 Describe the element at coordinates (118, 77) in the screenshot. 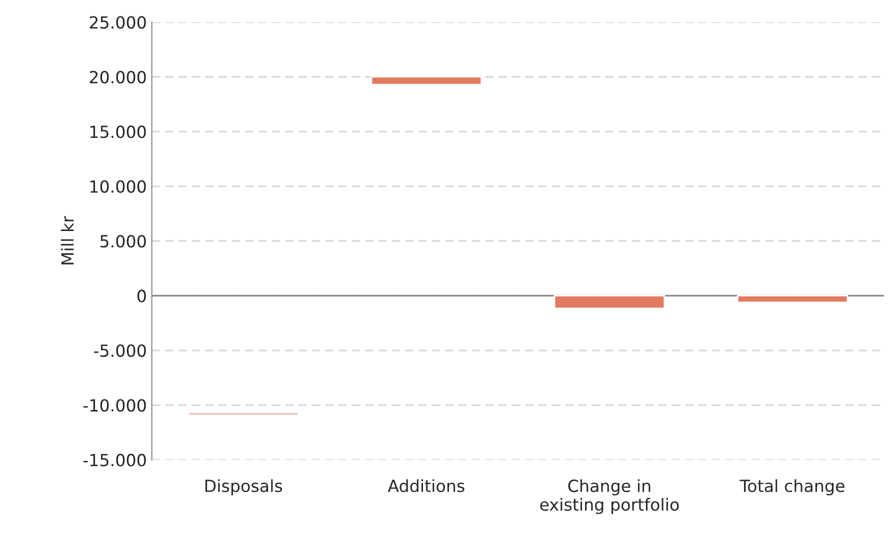

I see `y-tick-label: 20.000` at that location.